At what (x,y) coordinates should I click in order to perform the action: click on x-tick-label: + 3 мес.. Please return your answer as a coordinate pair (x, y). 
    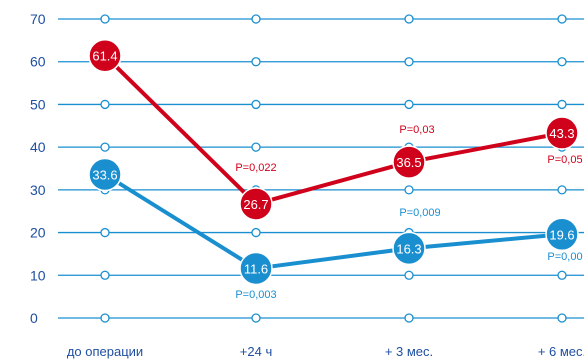
    Looking at the image, I should click on (409, 351).